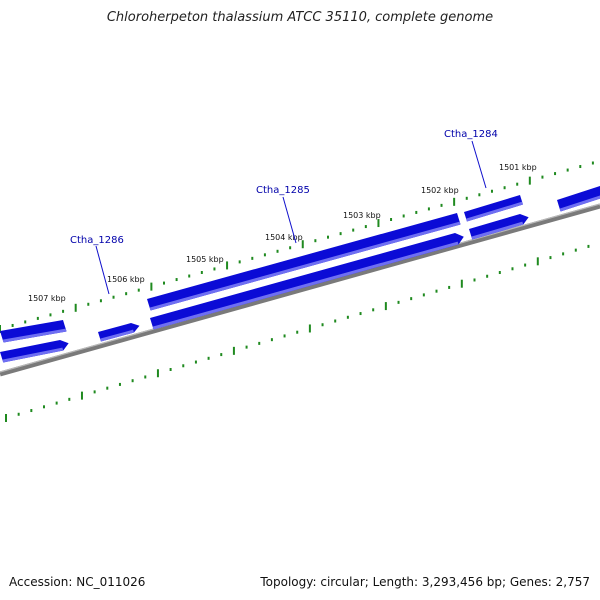 The width and height of the screenshot is (600, 600). Describe the element at coordinates (126, 279) in the screenshot. I see `scale-label: 1506 kbp` at that location.